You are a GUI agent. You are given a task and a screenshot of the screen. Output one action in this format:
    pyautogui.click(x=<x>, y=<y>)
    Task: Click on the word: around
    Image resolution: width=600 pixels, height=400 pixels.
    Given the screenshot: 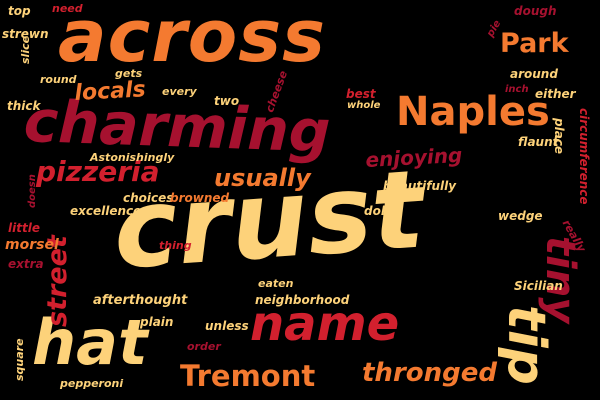 What is the action you would take?
    pyautogui.click(x=534, y=74)
    